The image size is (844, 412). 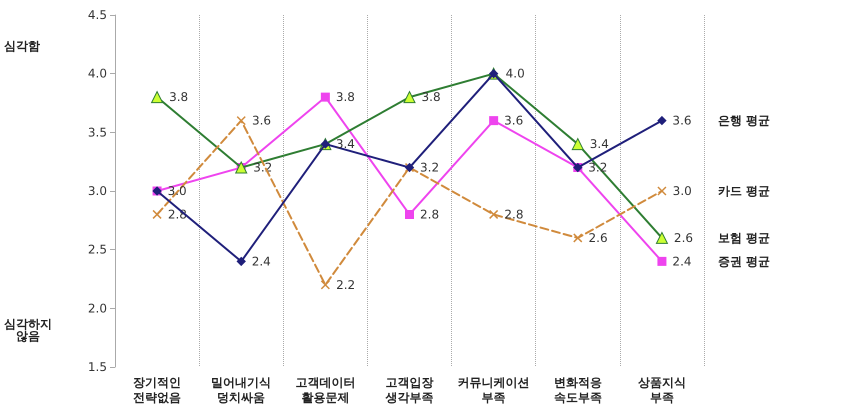 I want to click on x-tick-label: 장기적인 전략없음, so click(x=157, y=390).